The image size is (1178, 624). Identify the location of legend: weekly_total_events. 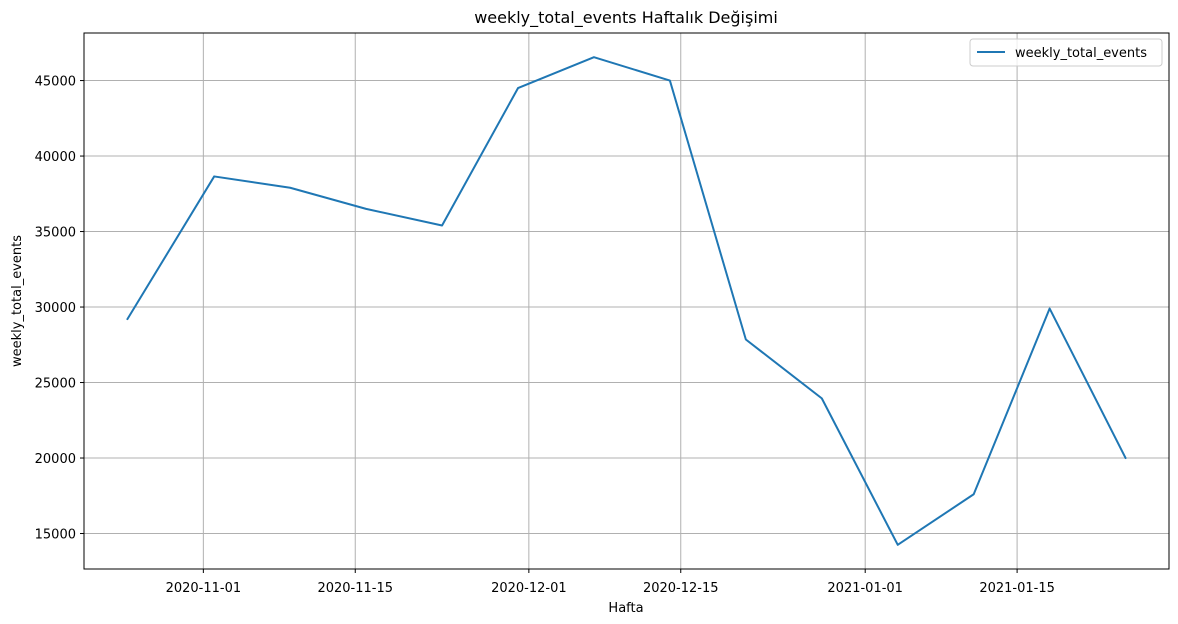
(1066, 52).